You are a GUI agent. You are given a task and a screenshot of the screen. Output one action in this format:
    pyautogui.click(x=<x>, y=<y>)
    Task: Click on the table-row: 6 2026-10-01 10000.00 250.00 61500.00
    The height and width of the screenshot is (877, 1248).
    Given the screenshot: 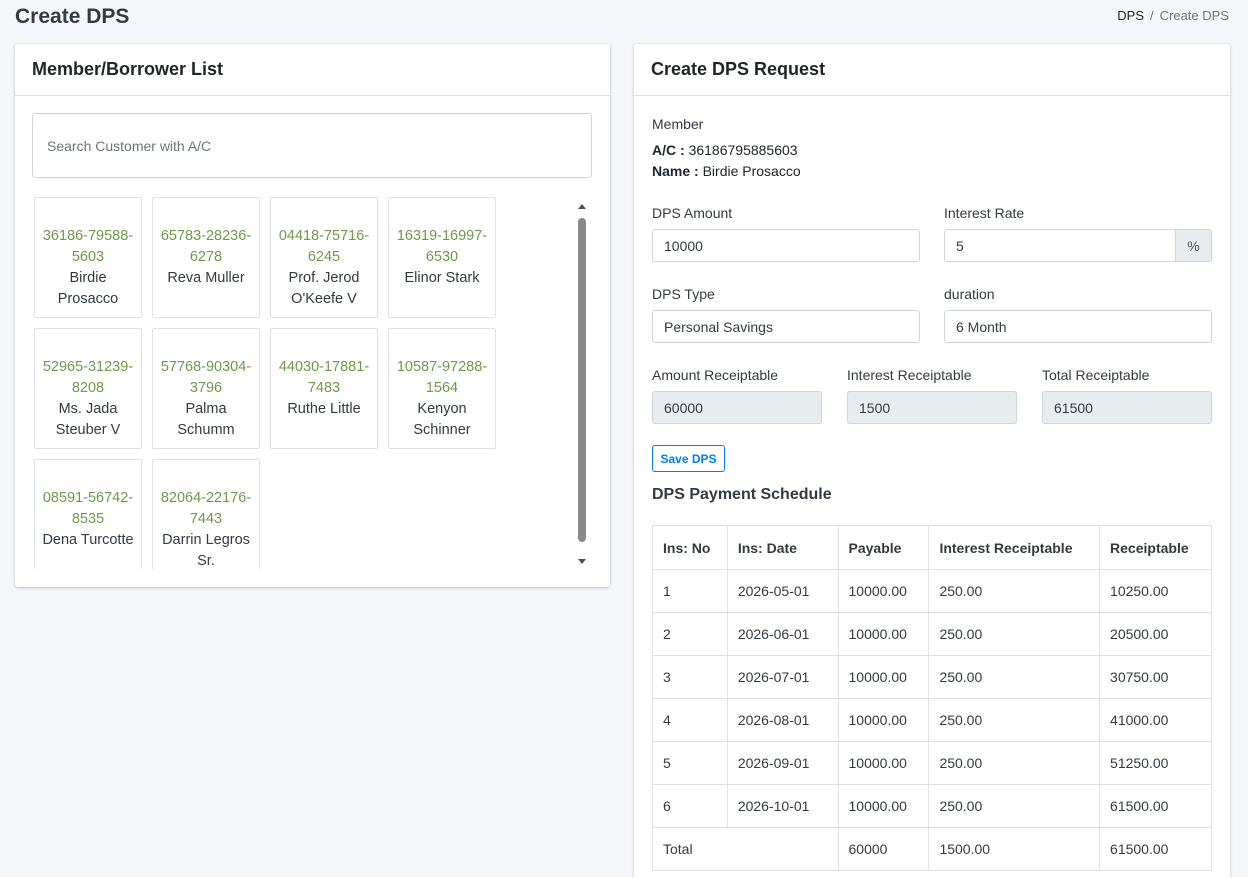 What is the action you would take?
    pyautogui.click(x=932, y=806)
    